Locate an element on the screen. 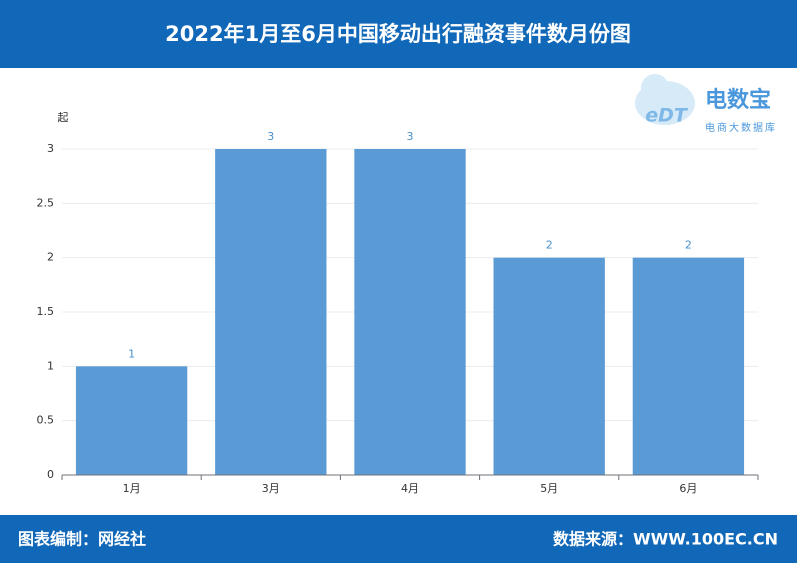 This screenshot has height=563, width=797. logo: eDT 电数宝 电商大数据库 is located at coordinates (706, 104).